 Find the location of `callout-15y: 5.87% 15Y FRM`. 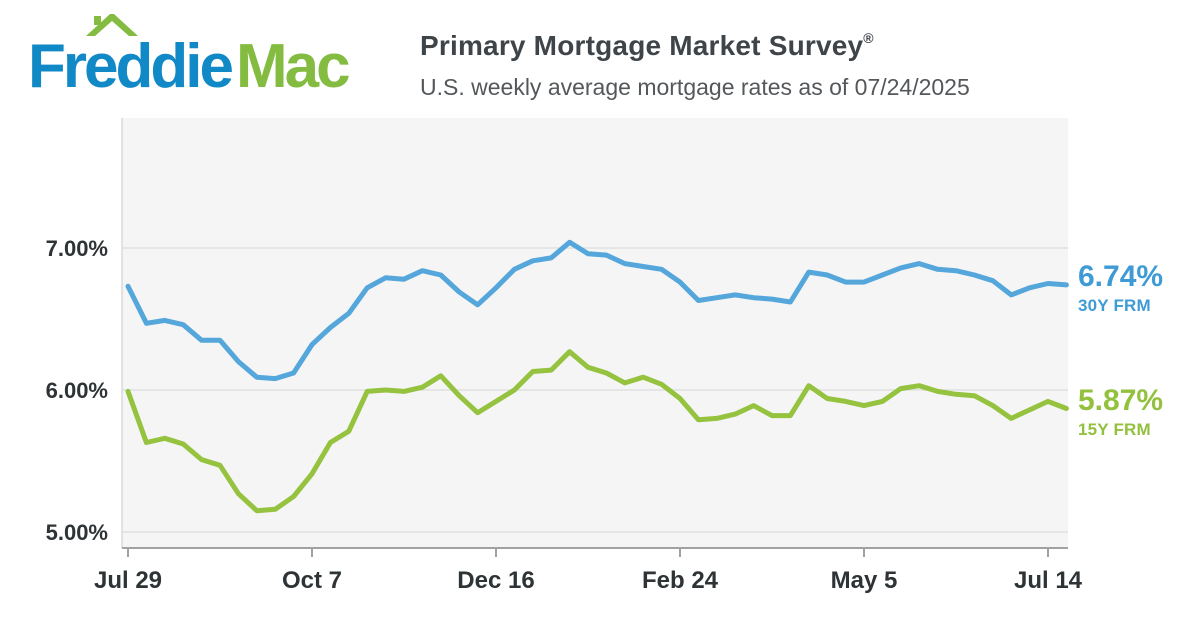

callout-15y: 5.87% 15Y FRM is located at coordinates (1121, 411).